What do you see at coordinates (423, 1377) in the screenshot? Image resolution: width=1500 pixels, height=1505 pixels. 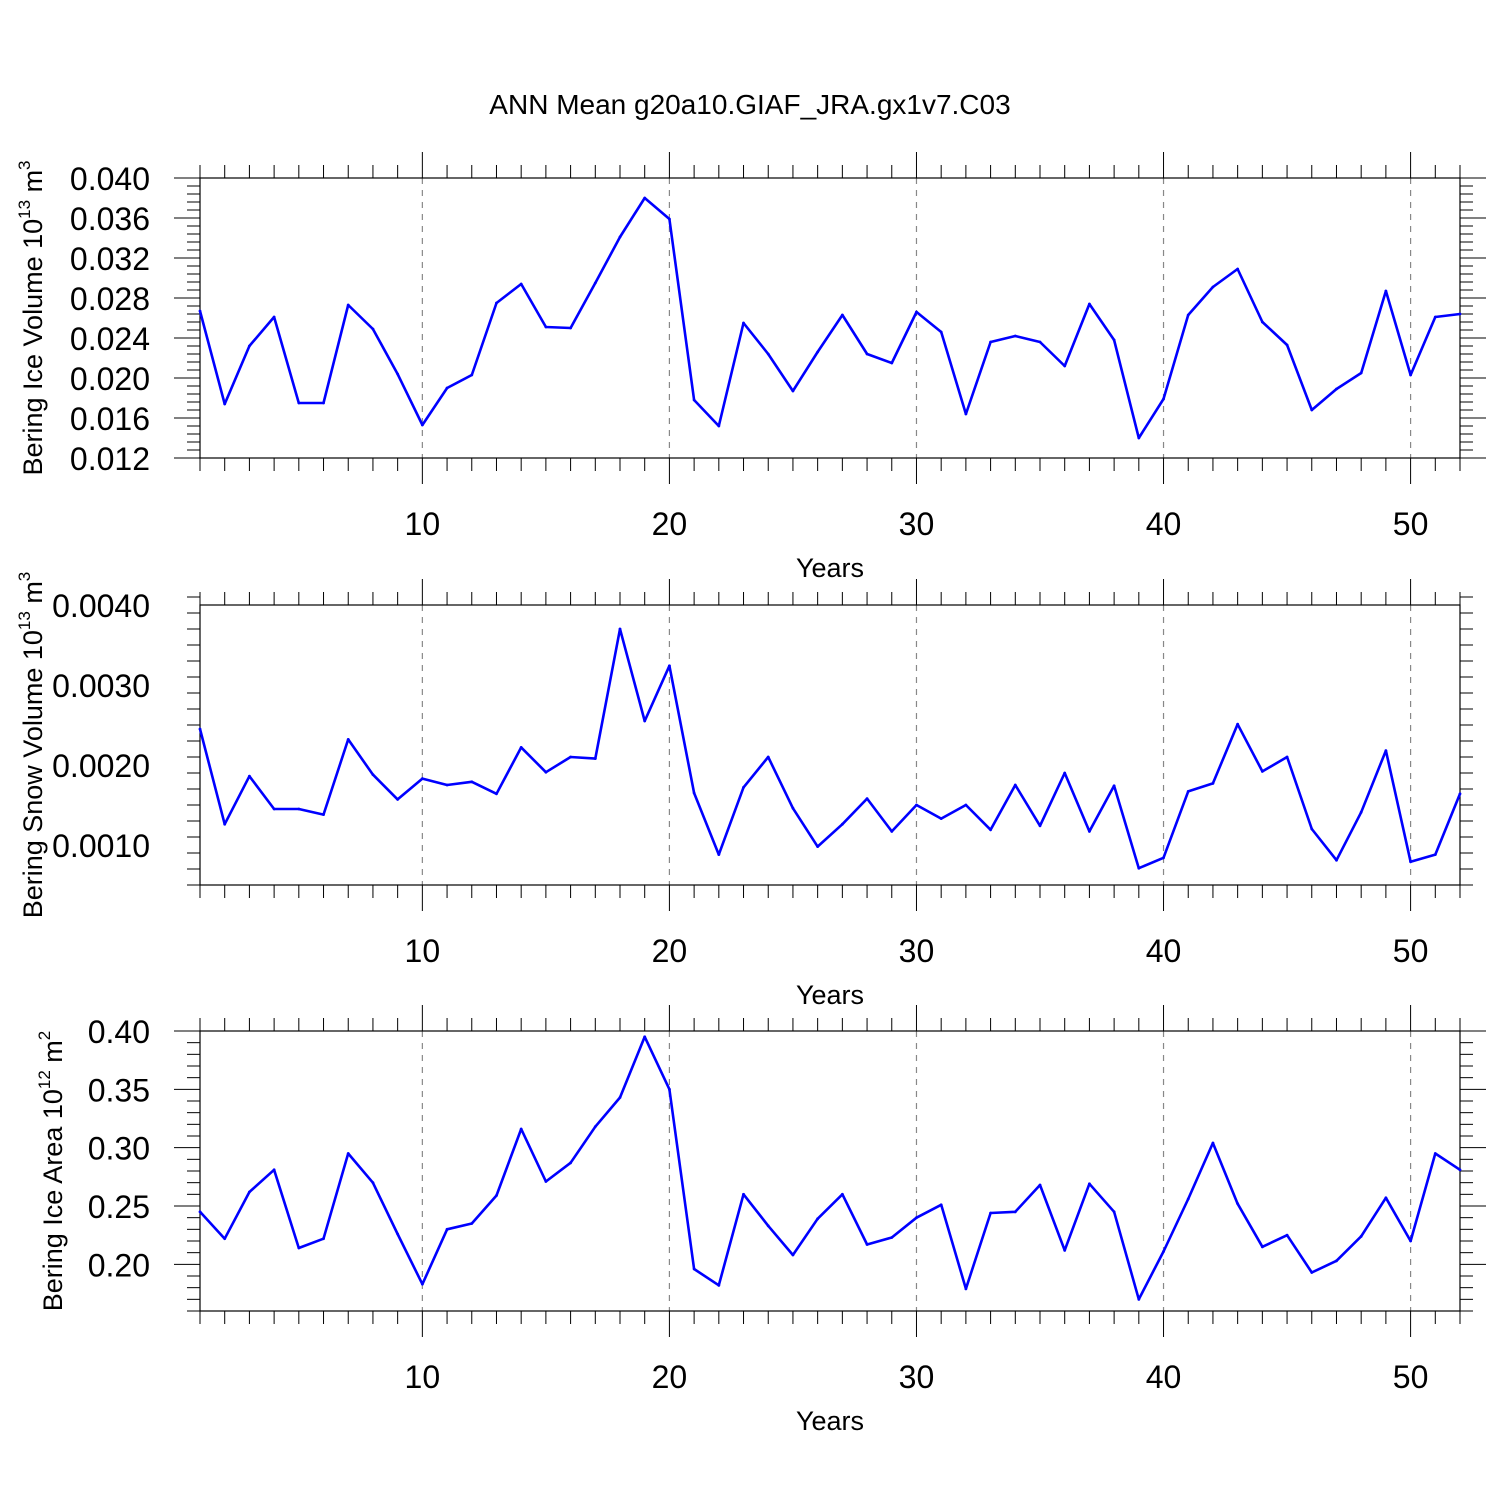 I see `panel-3-xtick-label: 10` at bounding box center [423, 1377].